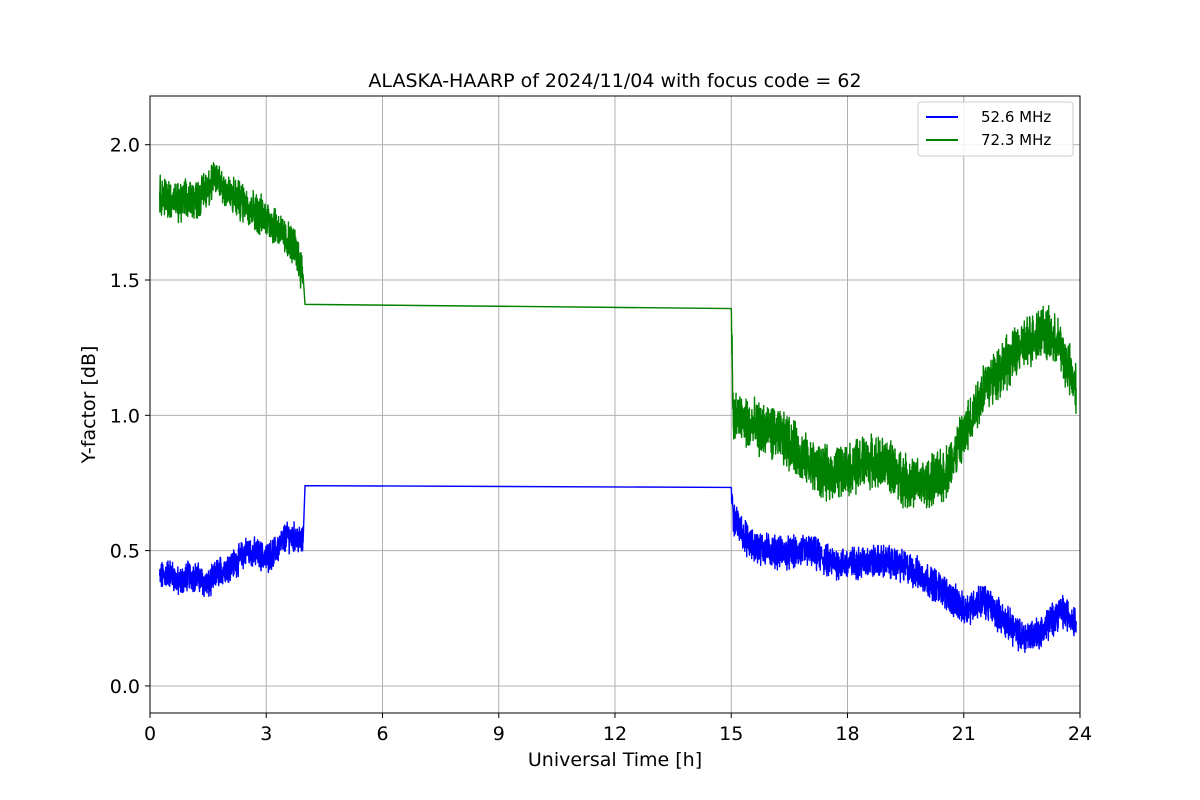  What do you see at coordinates (125, 416) in the screenshot?
I see `y-tick-label: 1.0` at bounding box center [125, 416].